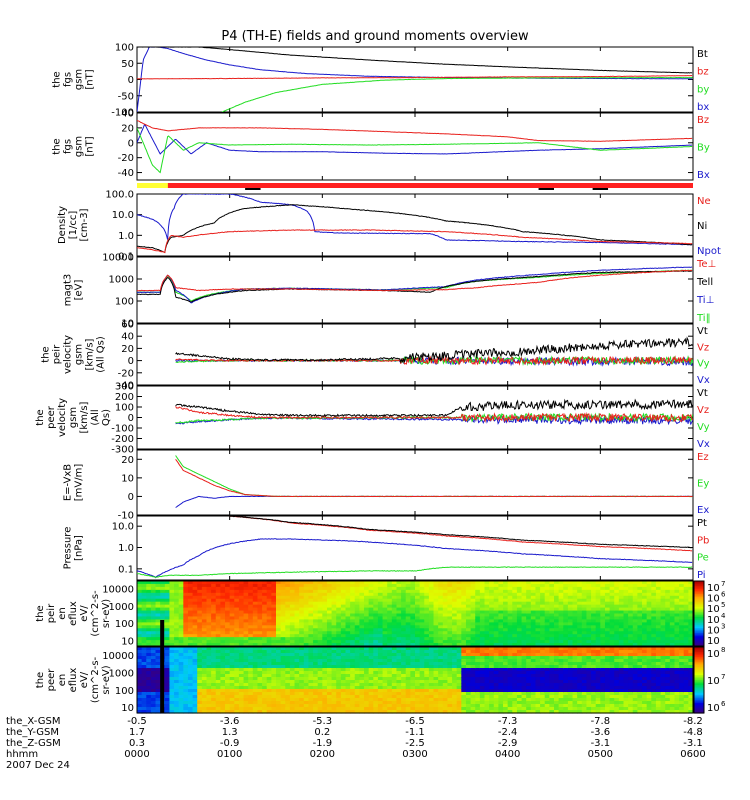 The image size is (750, 800). Describe the element at coordinates (68, 79) in the screenshot. I see `y-axis-label: fgs` at that location.